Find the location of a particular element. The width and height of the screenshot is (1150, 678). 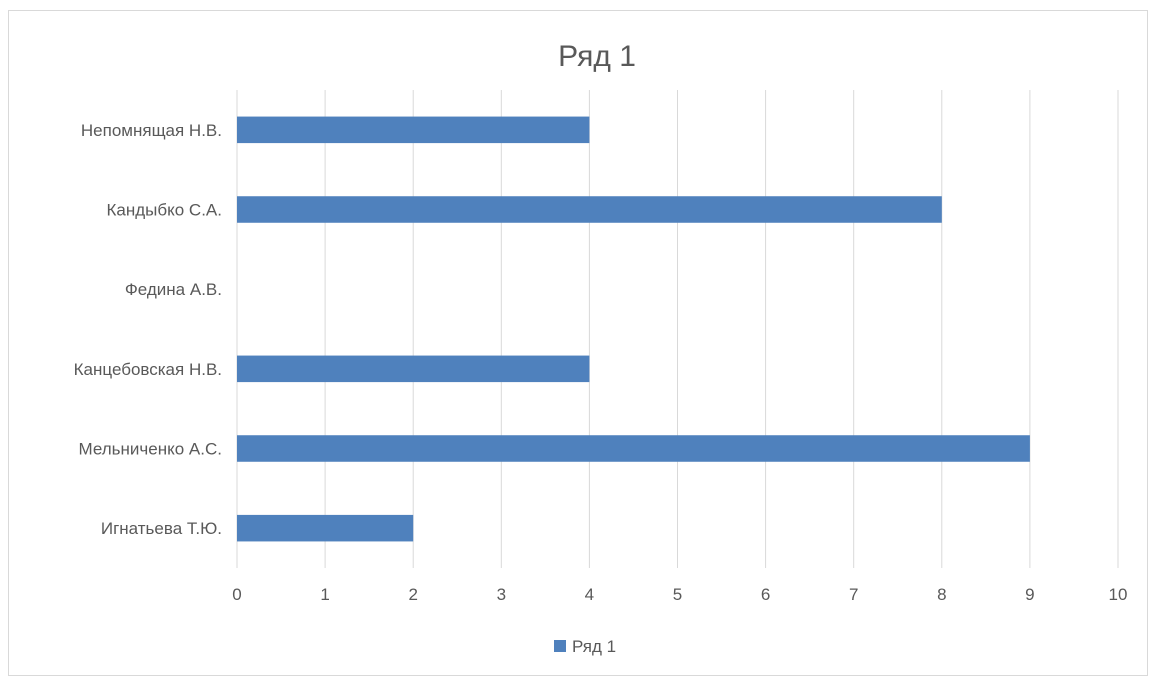

legend: Ряд 1 is located at coordinates (585, 646).